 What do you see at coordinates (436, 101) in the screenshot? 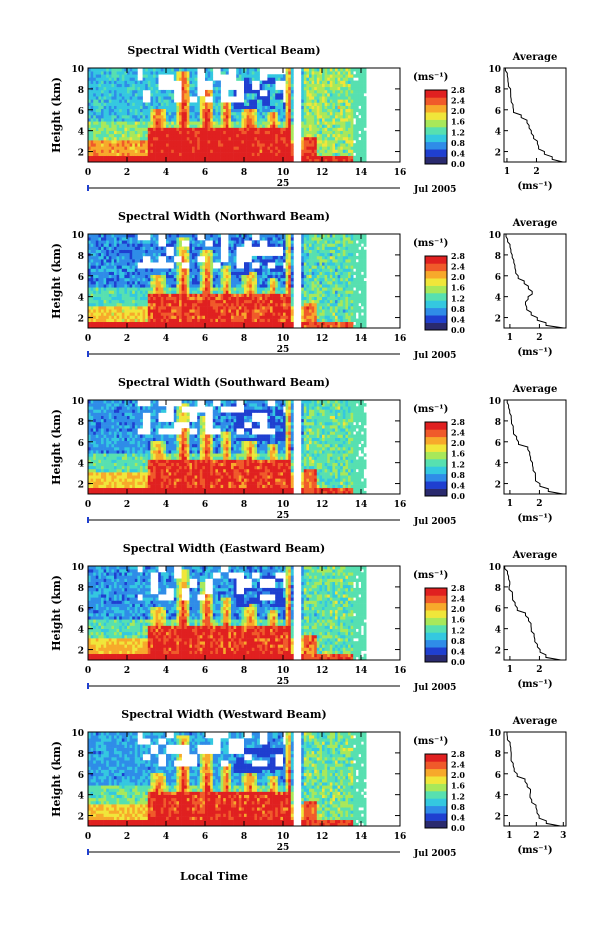
I see `colorbar-swatch` at bounding box center [436, 101].